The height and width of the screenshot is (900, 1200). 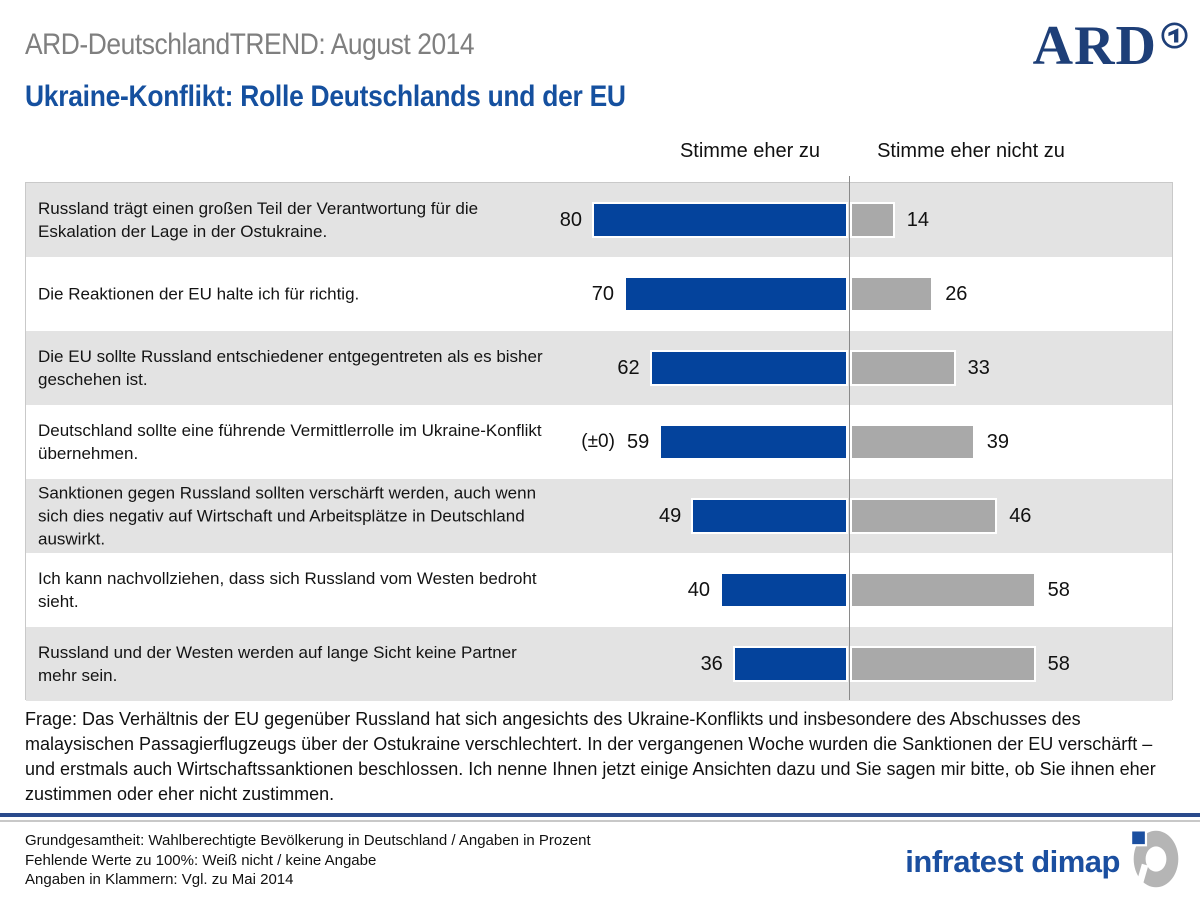 I want to click on footer-separator-gray, so click(x=600, y=821).